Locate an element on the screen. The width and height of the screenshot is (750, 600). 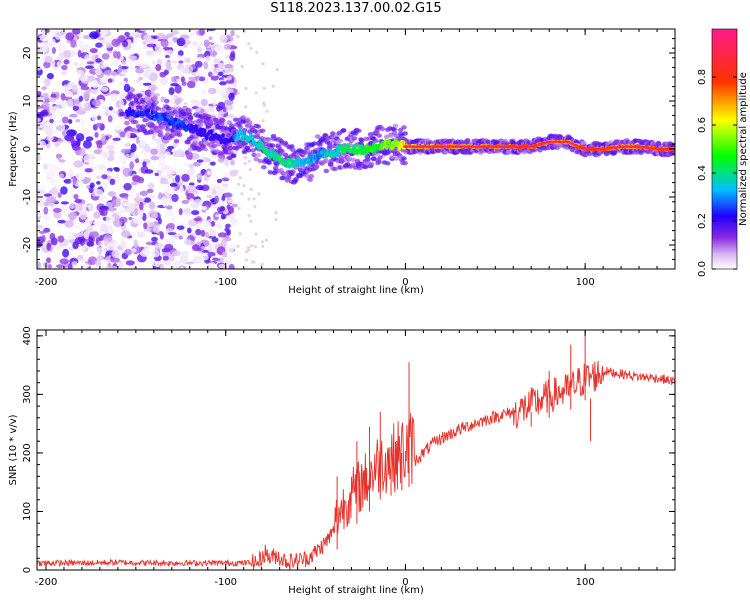
y-tick-label: -10 is located at coordinates (27, 197).